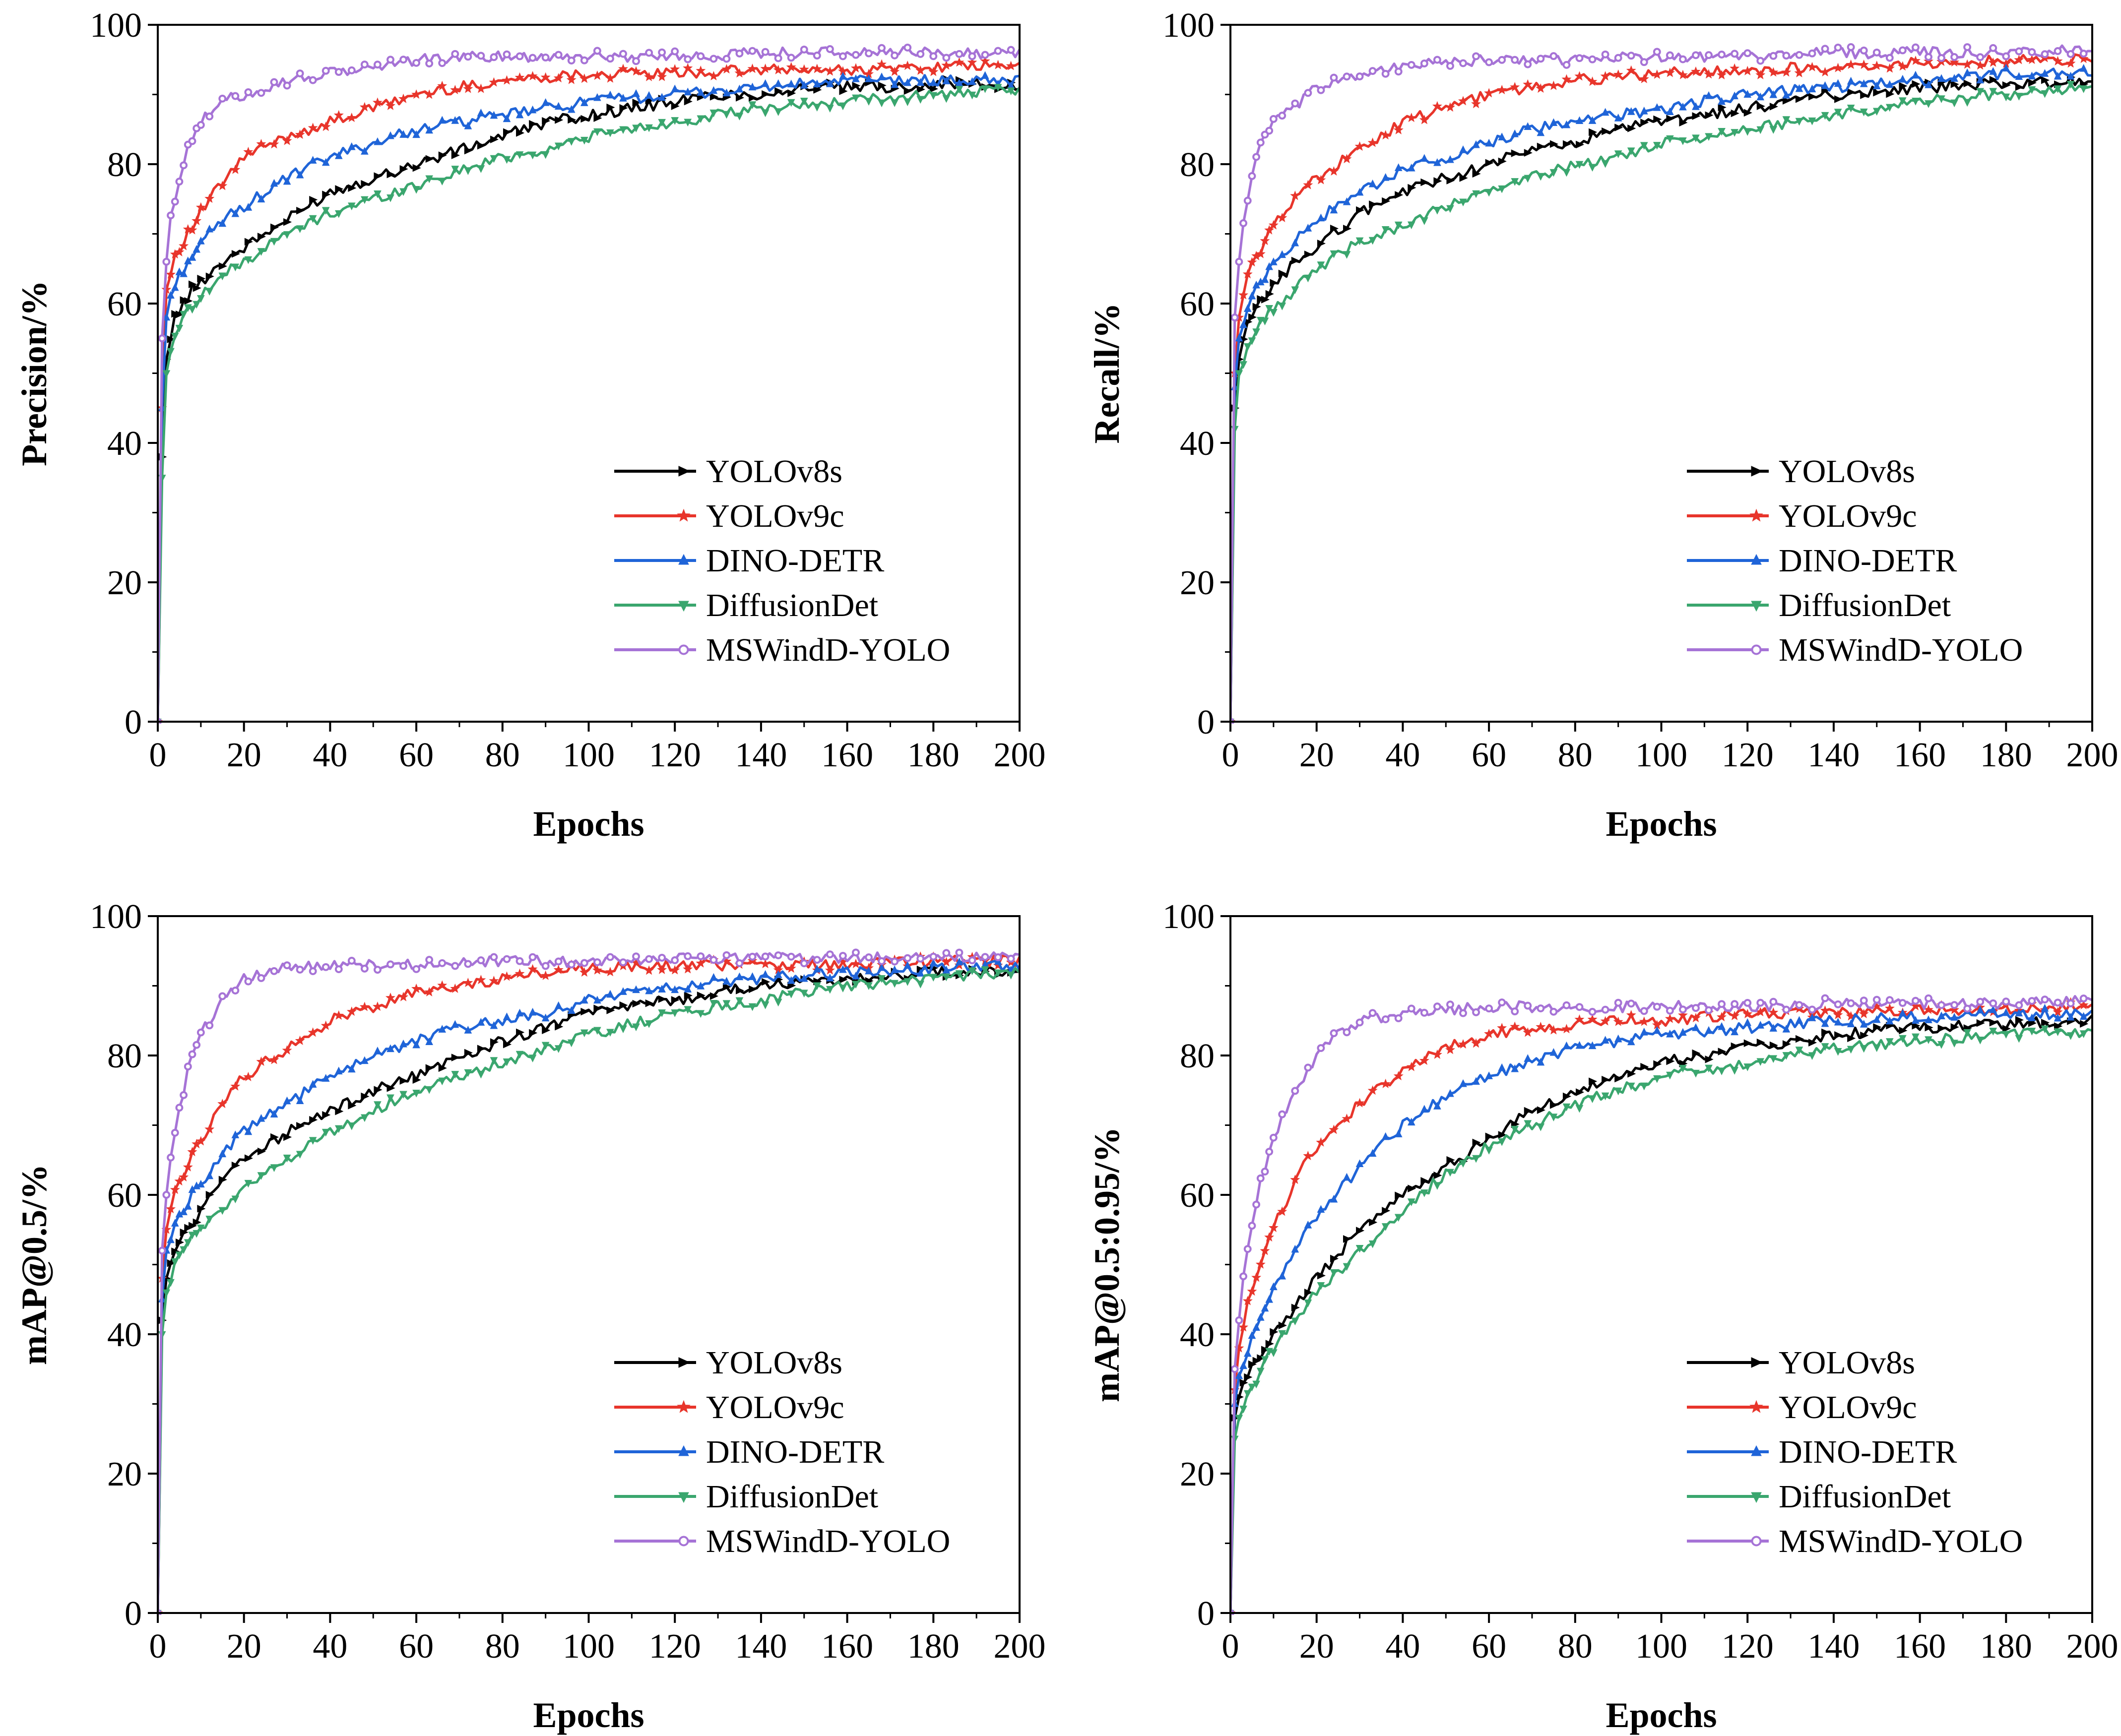 The width and height of the screenshot is (2121, 1736). I want to click on x-tick-label: 120, so click(675, 1646).